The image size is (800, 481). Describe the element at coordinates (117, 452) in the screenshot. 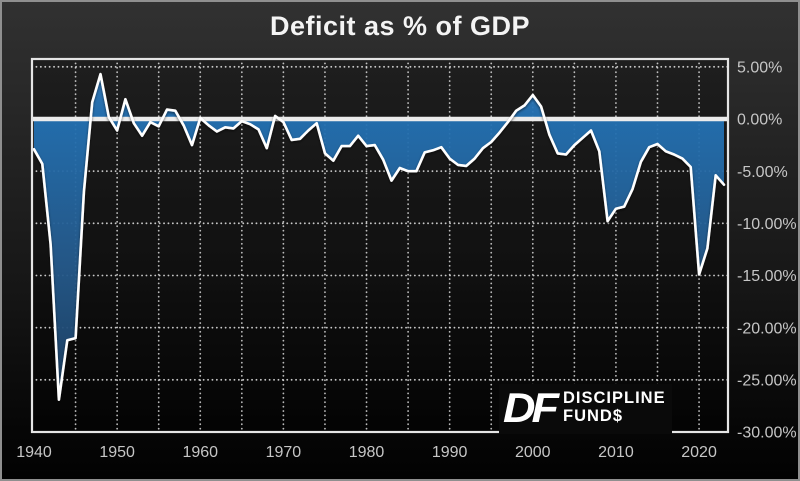

I see `x-tick-label: 1950` at that location.